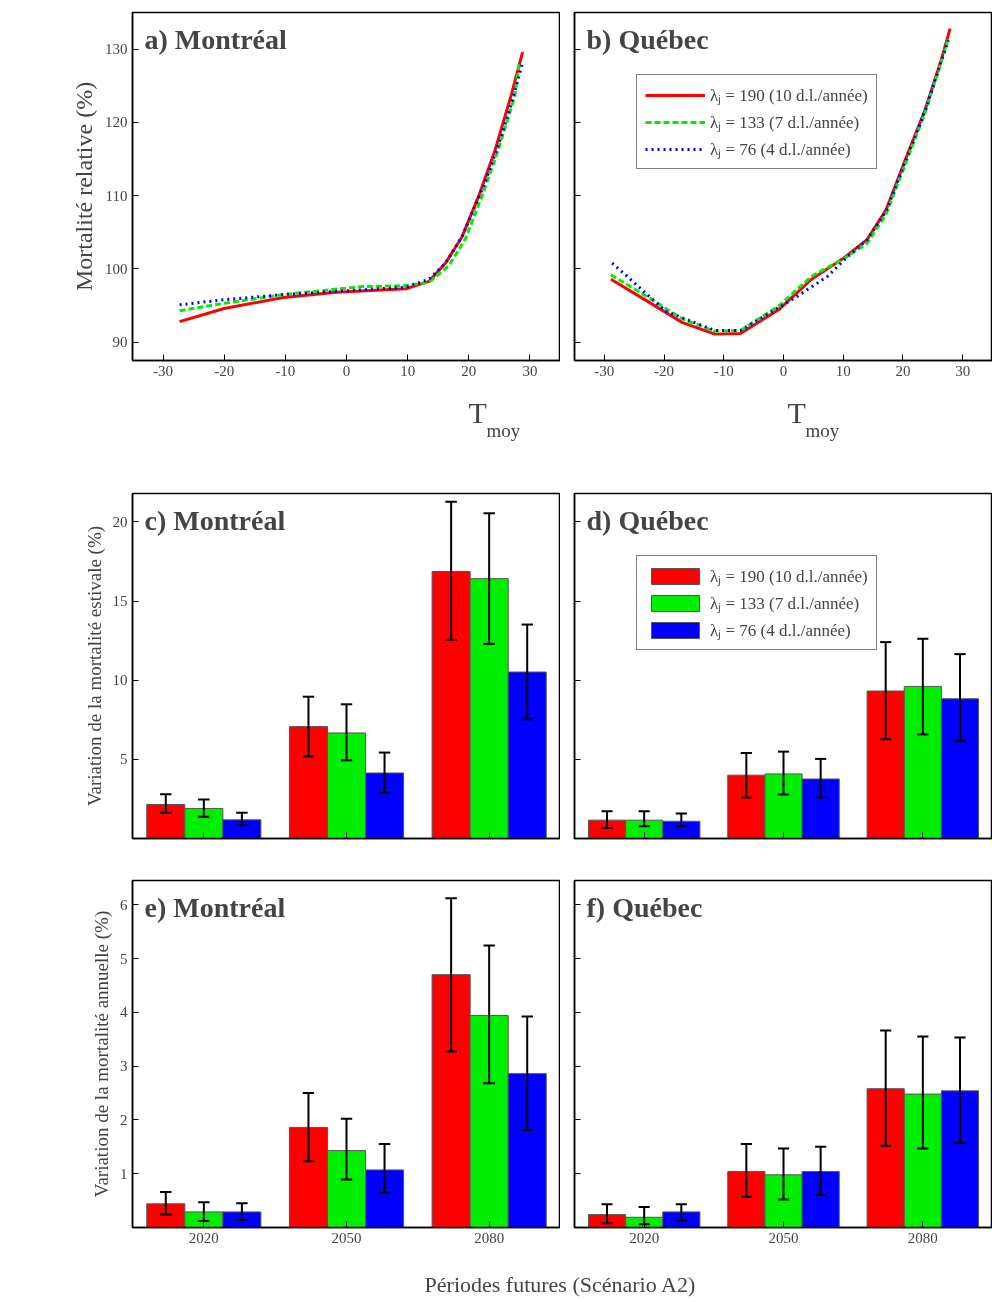  What do you see at coordinates (124, 1173) in the screenshot?
I see `y-tick-label: 1` at bounding box center [124, 1173].